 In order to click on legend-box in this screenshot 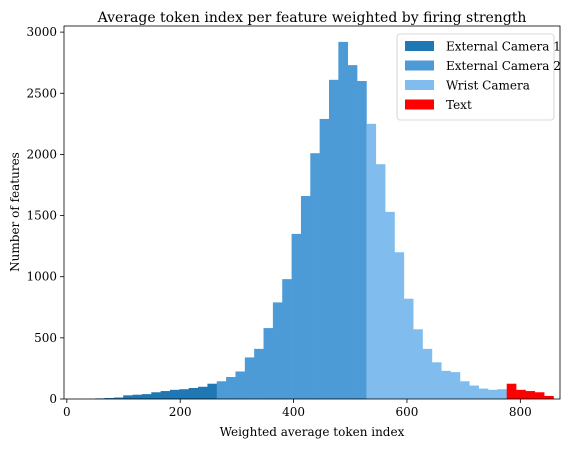, I will do `click(475, 77)`.